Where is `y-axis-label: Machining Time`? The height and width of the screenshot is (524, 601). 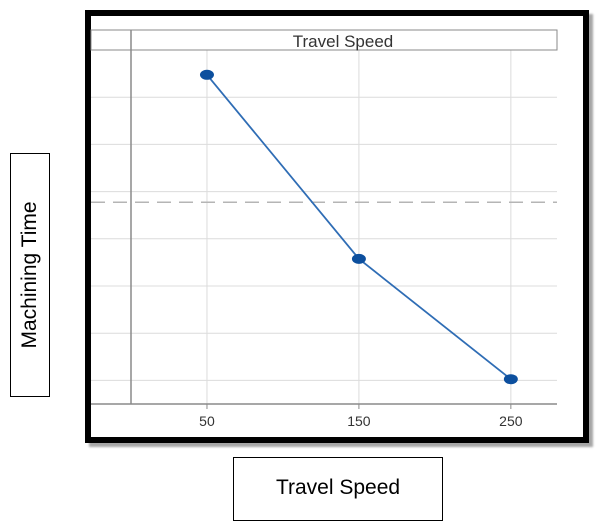 y-axis-label: Machining Time is located at coordinates (29, 275).